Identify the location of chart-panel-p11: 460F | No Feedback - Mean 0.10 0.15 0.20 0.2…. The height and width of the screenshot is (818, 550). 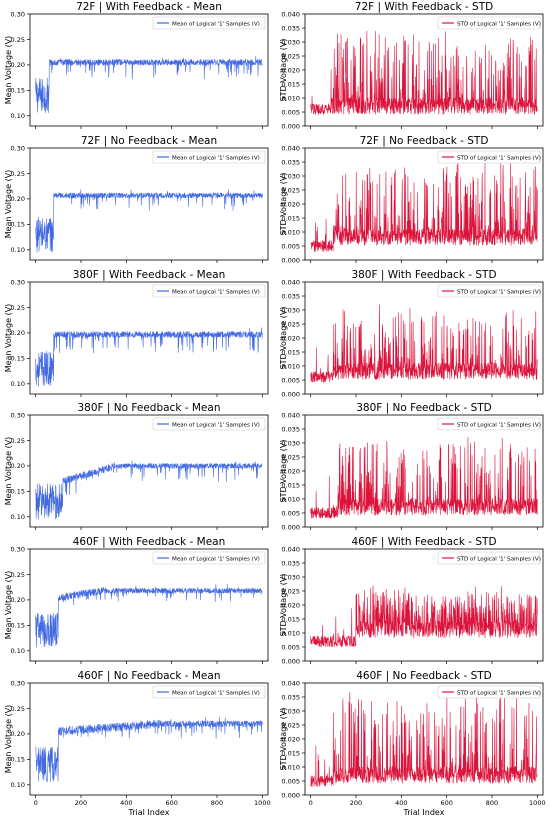
(137, 743).